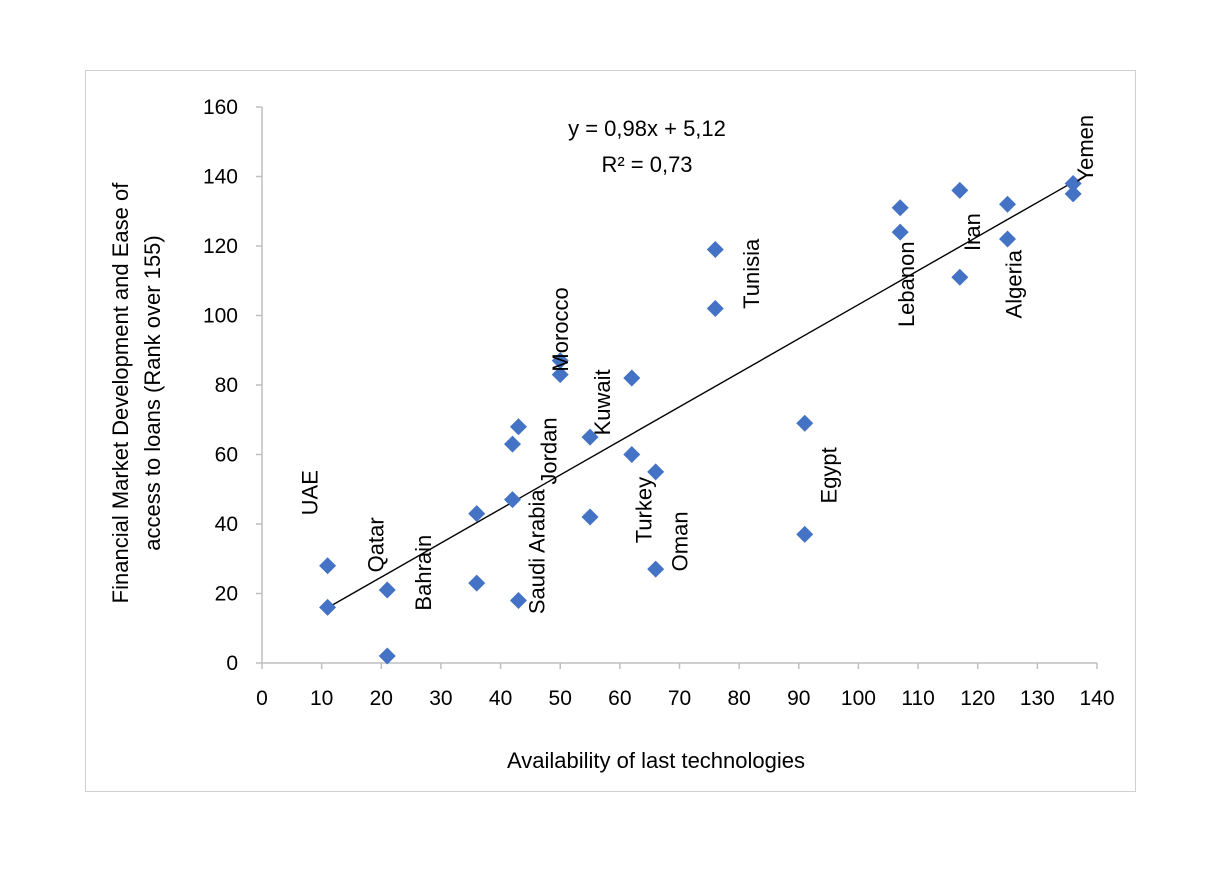  I want to click on country-label-qatar: Qatar, so click(375, 544).